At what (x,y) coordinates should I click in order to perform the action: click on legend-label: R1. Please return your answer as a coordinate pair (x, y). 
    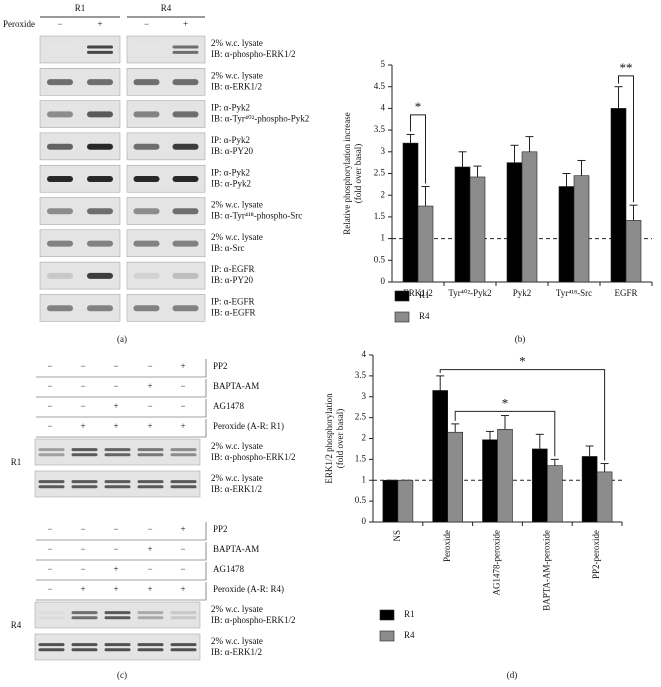
    Looking at the image, I should click on (409, 614).